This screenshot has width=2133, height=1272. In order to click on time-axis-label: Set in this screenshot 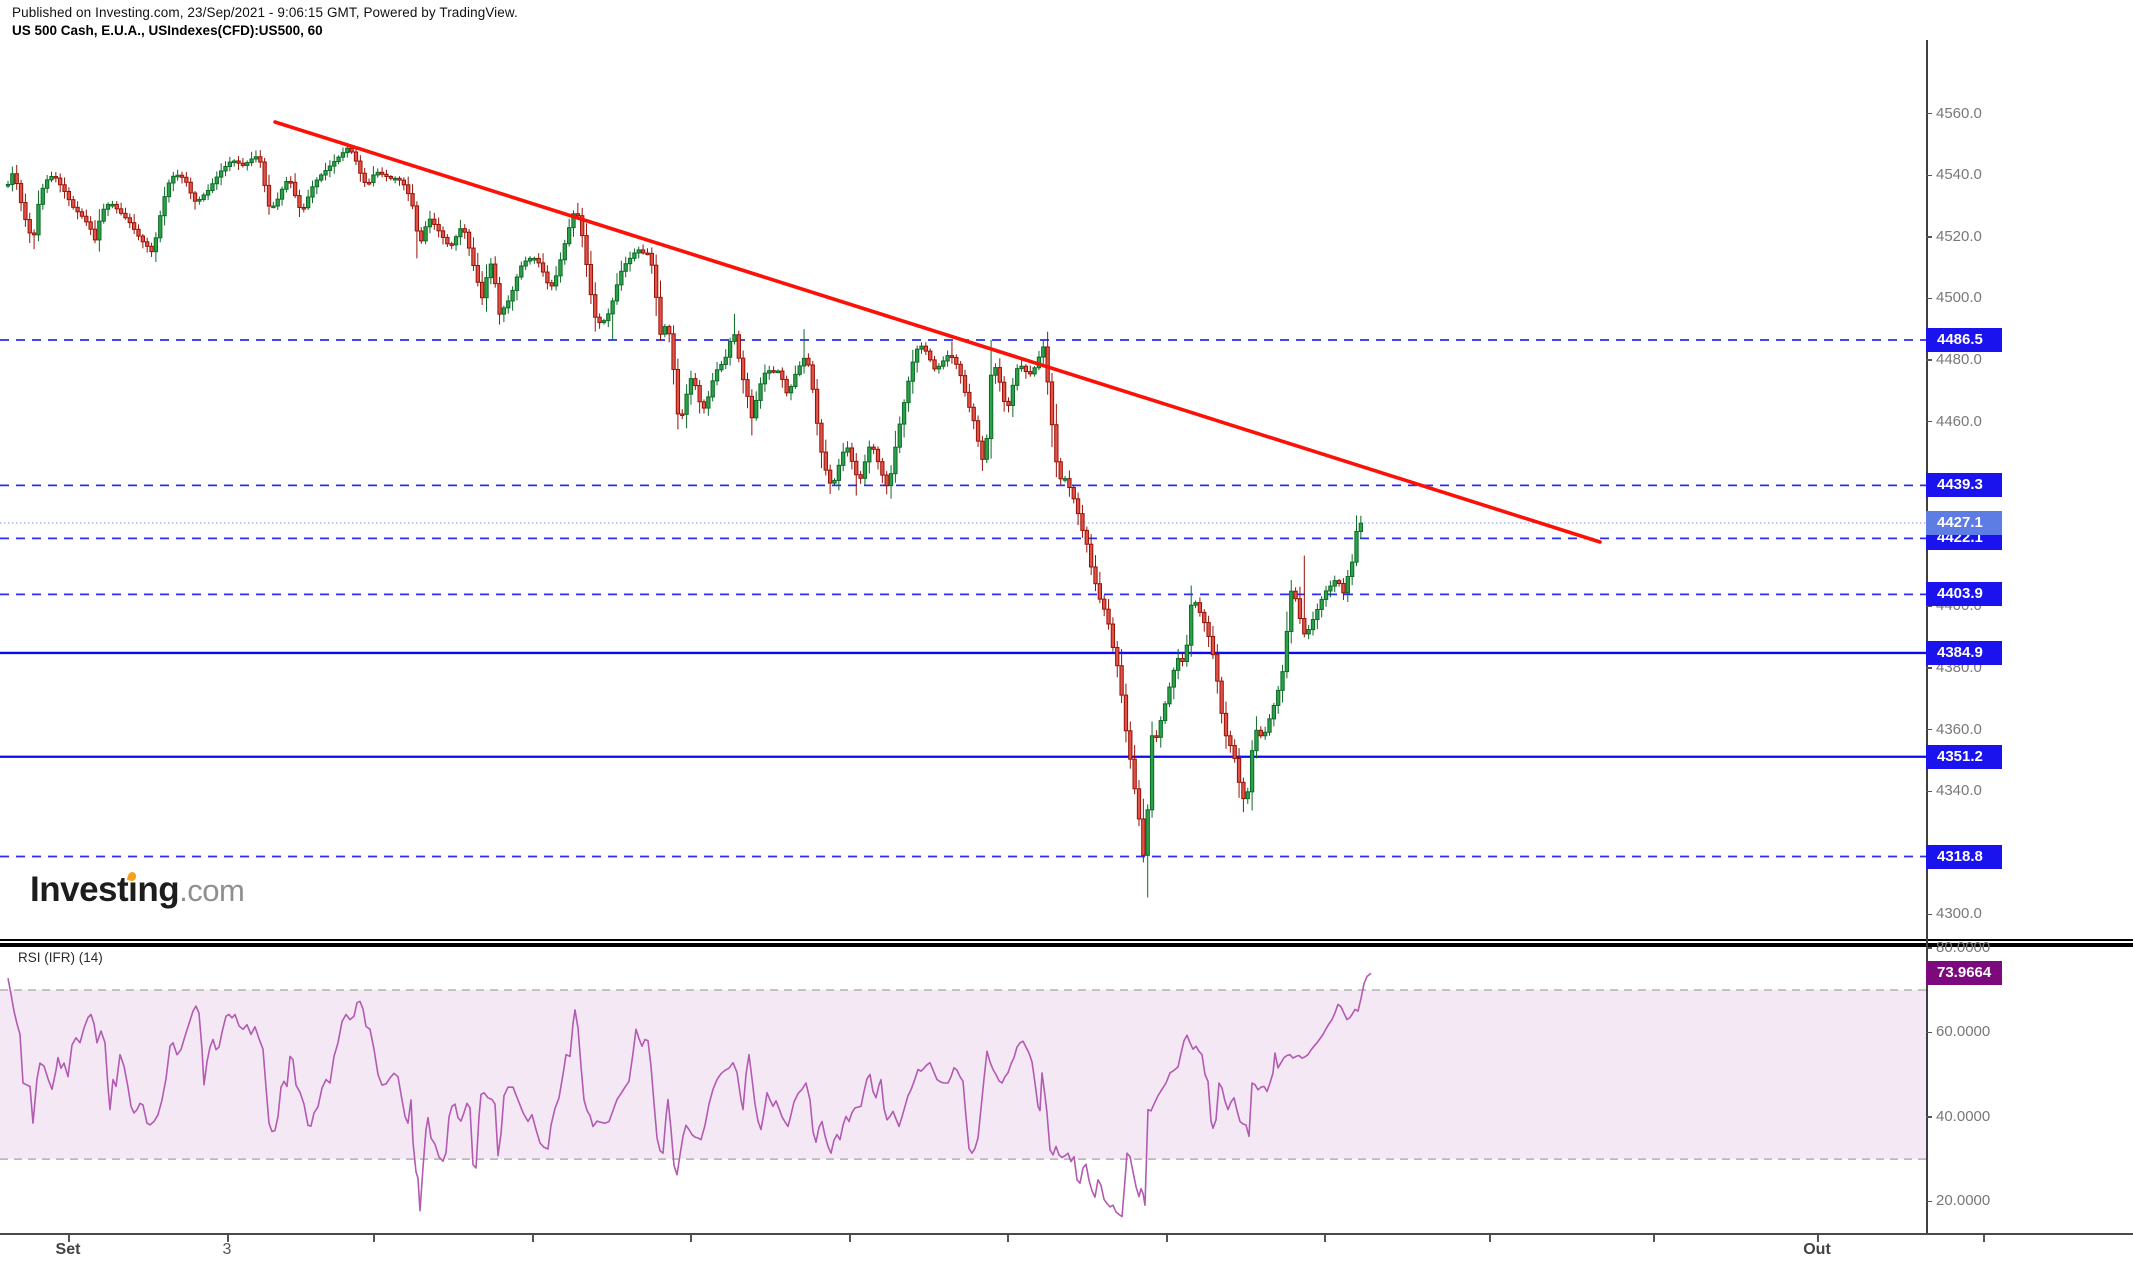, I will do `click(68, 1249)`.